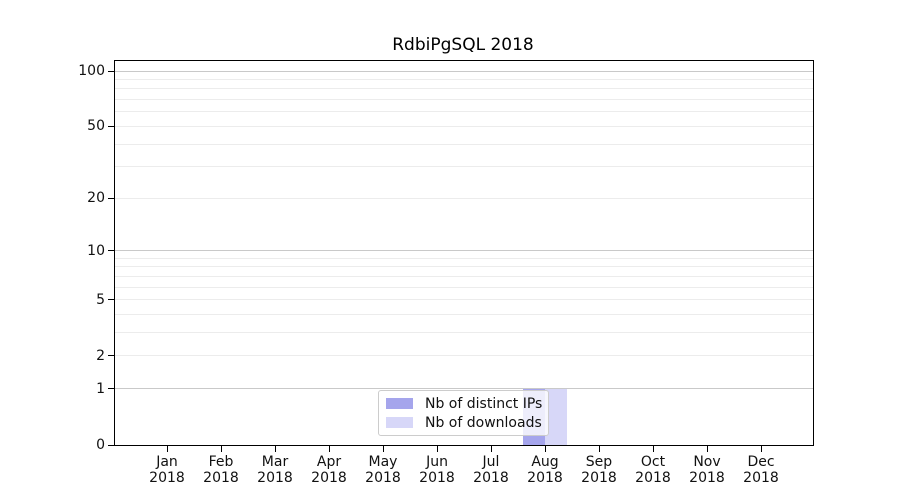 The image size is (900, 500). What do you see at coordinates (399, 422) in the screenshot?
I see `legend-swatch-downloads` at bounding box center [399, 422].